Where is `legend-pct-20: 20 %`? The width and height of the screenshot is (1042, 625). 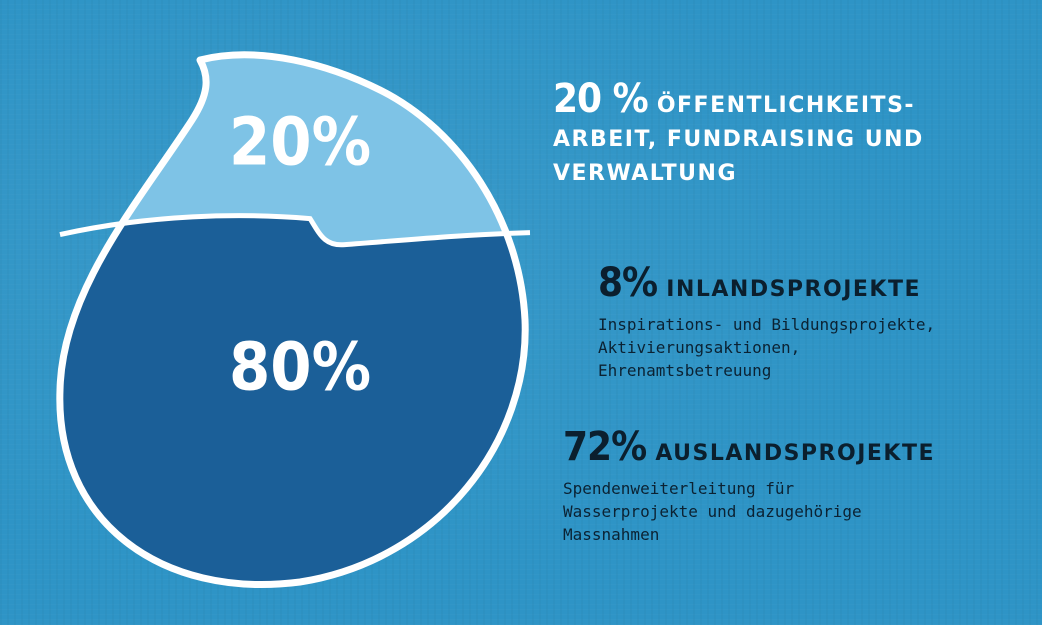 legend-pct-20: 20 % is located at coordinates (601, 99).